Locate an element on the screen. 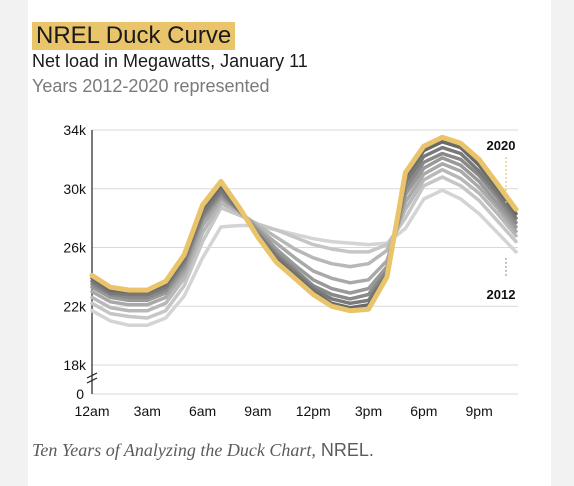 The height and width of the screenshot is (486, 574). y-tick-label: 18k is located at coordinates (75, 365).